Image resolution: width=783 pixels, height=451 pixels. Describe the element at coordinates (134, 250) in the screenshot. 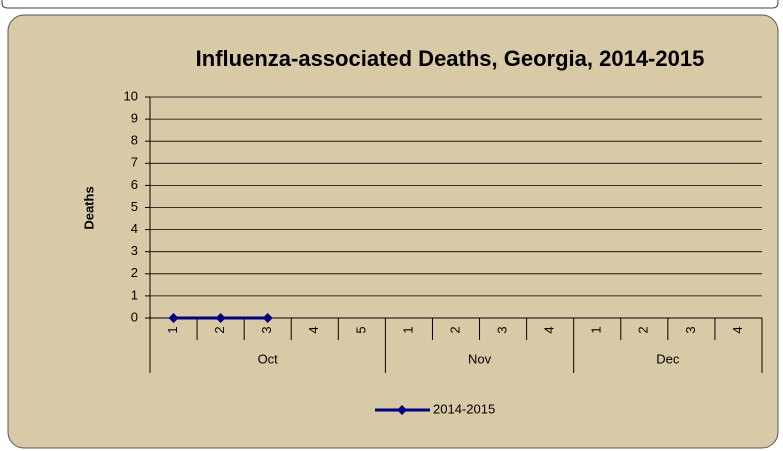

I see `y-tick-label: 3` at that location.